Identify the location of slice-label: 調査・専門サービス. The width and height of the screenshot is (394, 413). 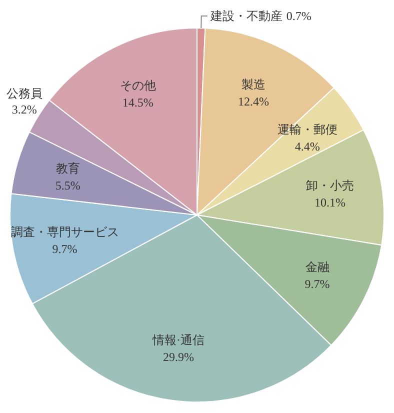
(64, 231).